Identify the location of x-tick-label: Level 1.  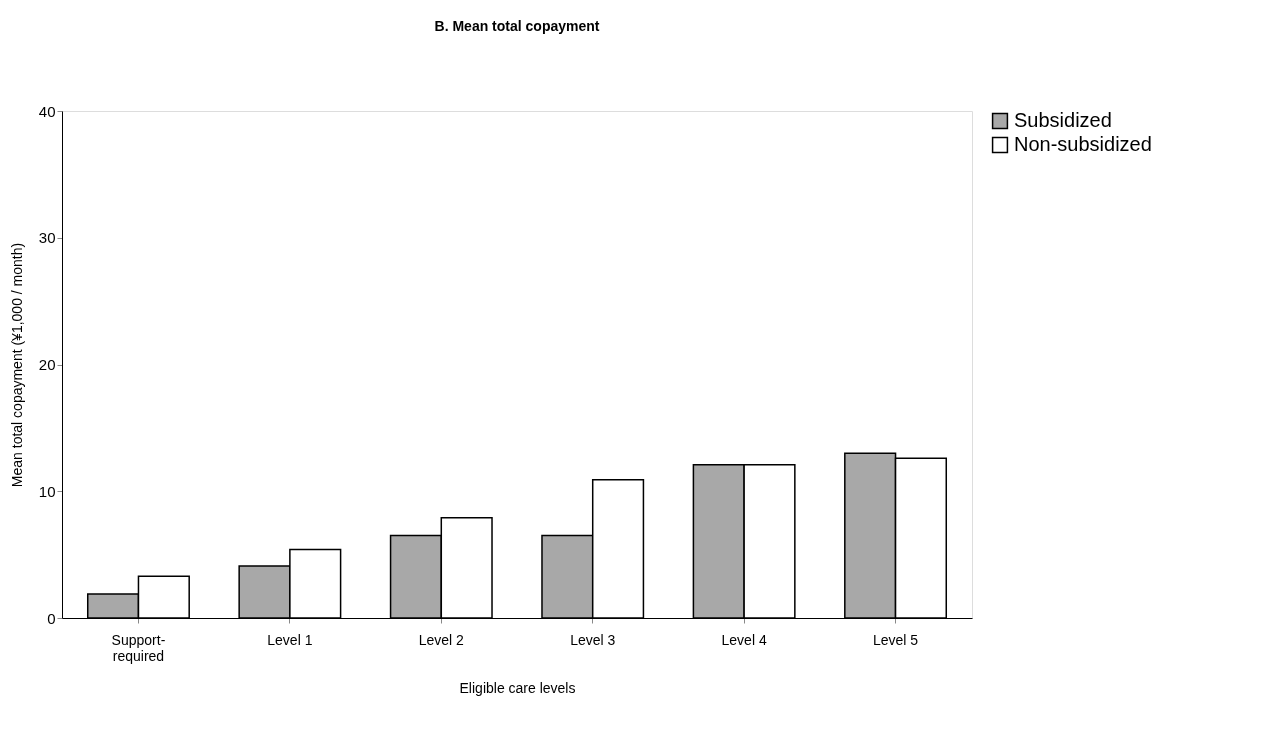
(290, 639).